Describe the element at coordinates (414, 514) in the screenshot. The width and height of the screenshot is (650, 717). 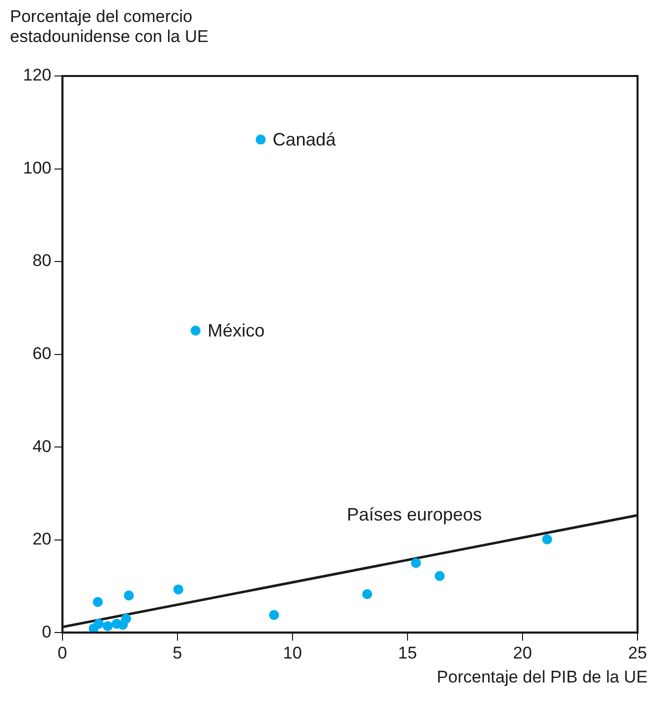
I see `annotation: Países europeos` at that location.